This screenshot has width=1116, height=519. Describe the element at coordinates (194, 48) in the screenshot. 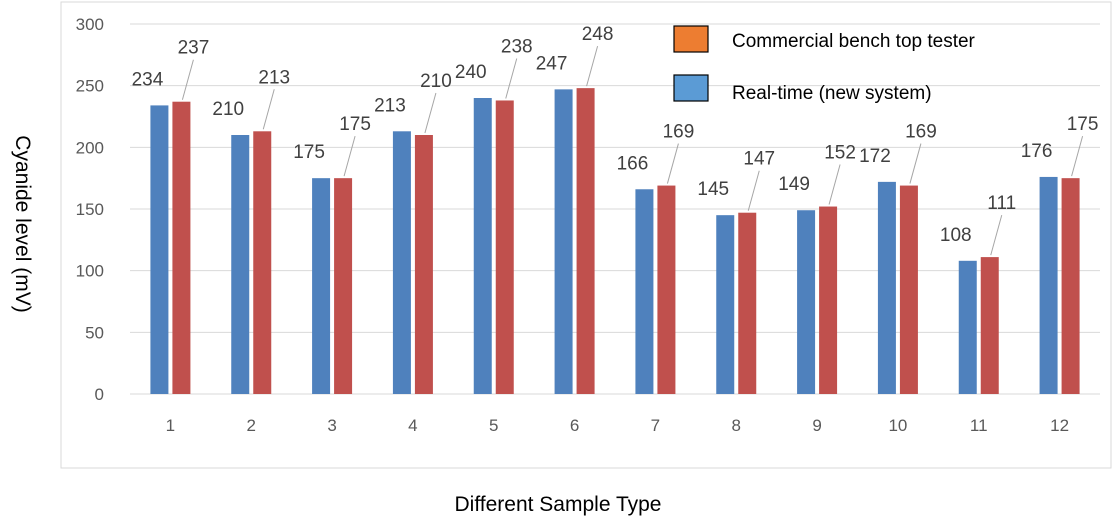

I see `data-label: 237` at that location.